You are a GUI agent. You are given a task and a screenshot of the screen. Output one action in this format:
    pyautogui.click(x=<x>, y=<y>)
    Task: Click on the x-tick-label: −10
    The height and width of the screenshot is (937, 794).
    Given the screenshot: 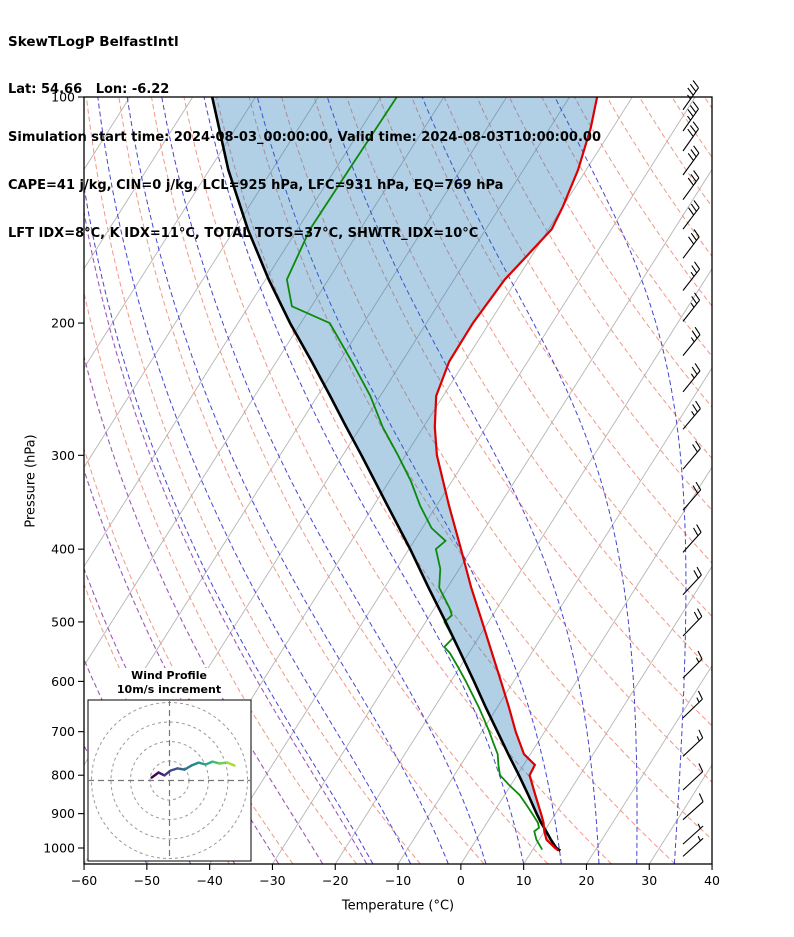 What is the action you would take?
    pyautogui.click(x=398, y=880)
    